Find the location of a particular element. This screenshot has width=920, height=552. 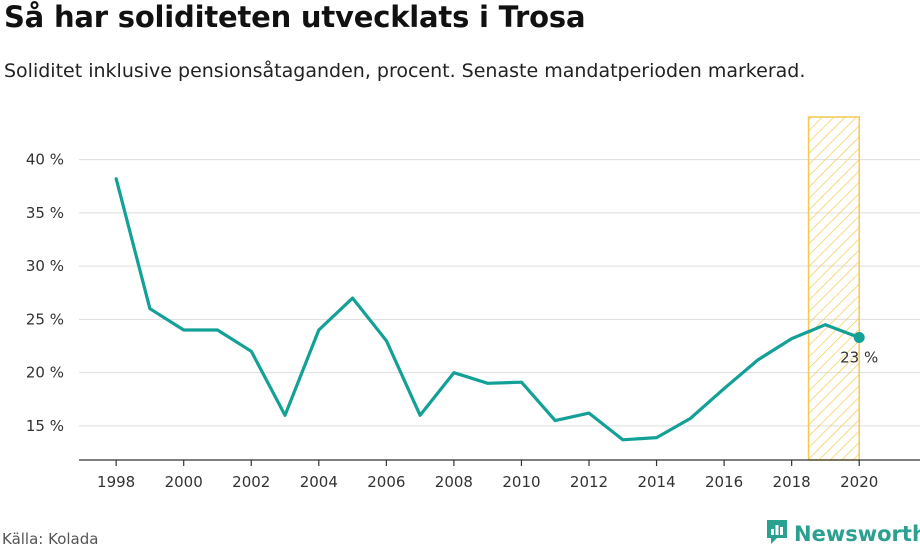

last-value-label: 23 % is located at coordinates (859, 358).